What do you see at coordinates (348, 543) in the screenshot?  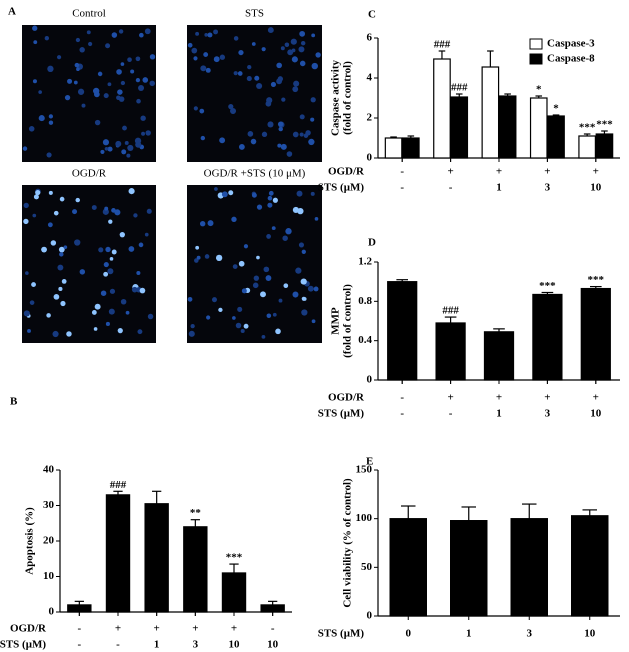 I see `y-axis-label: Cell viability (% of control)` at bounding box center [348, 543].